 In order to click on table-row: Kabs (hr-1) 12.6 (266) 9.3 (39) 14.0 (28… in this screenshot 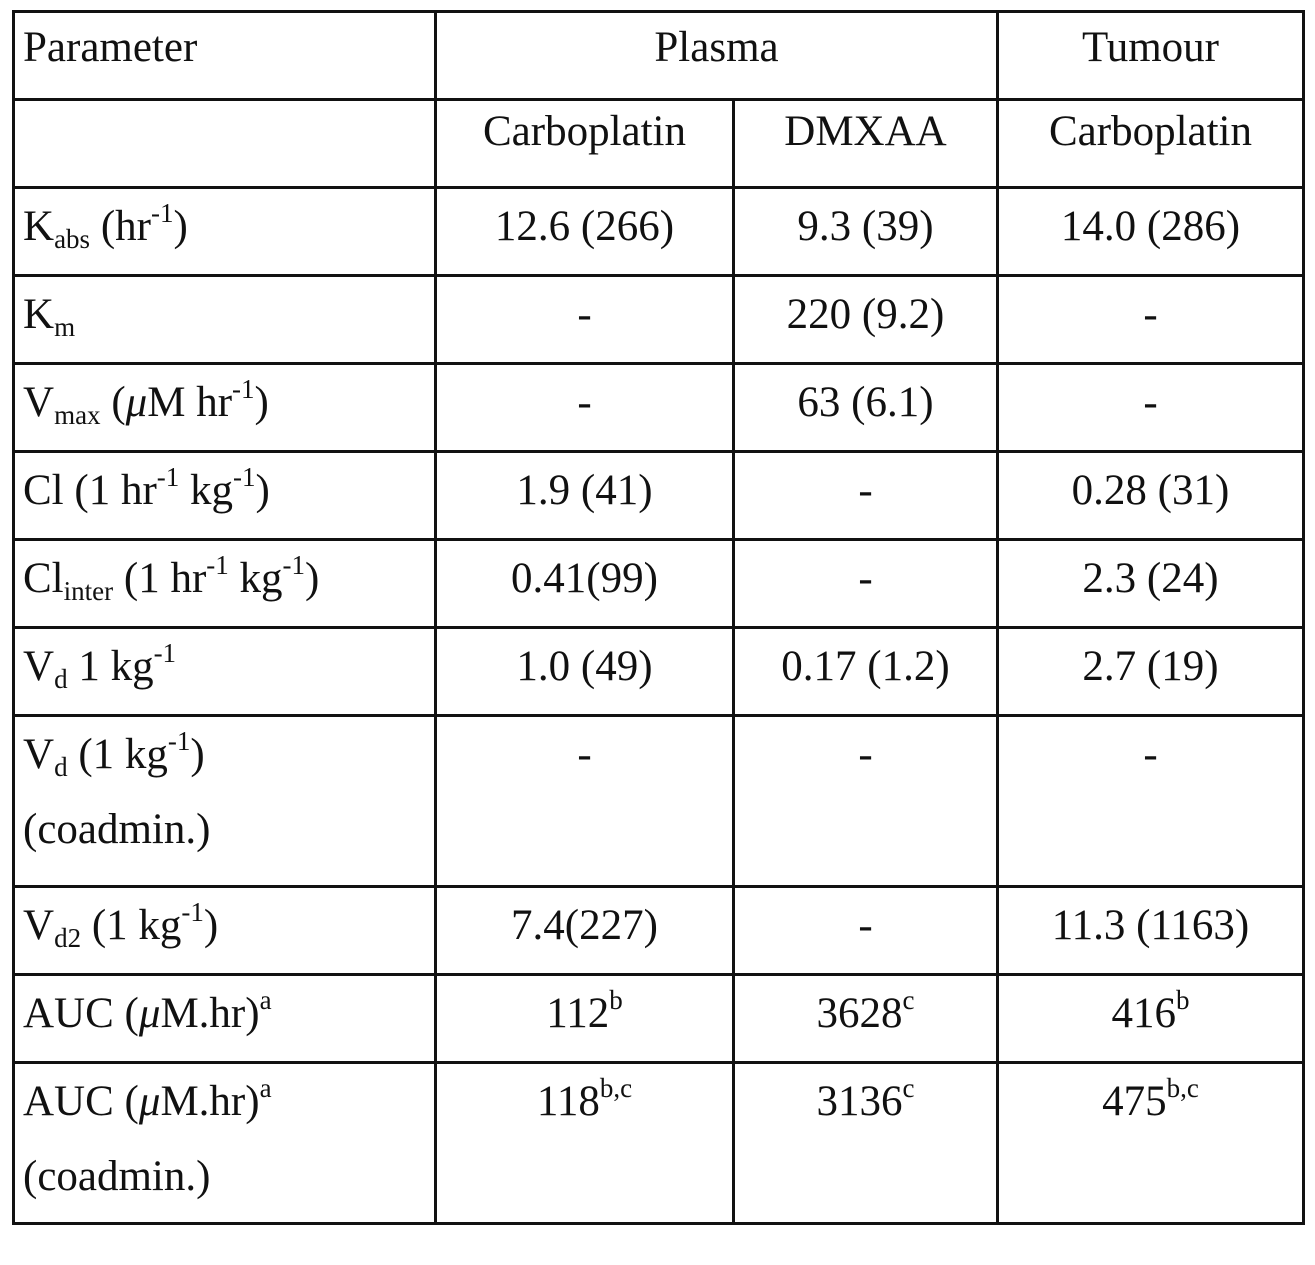, I will do `click(658, 231)`.